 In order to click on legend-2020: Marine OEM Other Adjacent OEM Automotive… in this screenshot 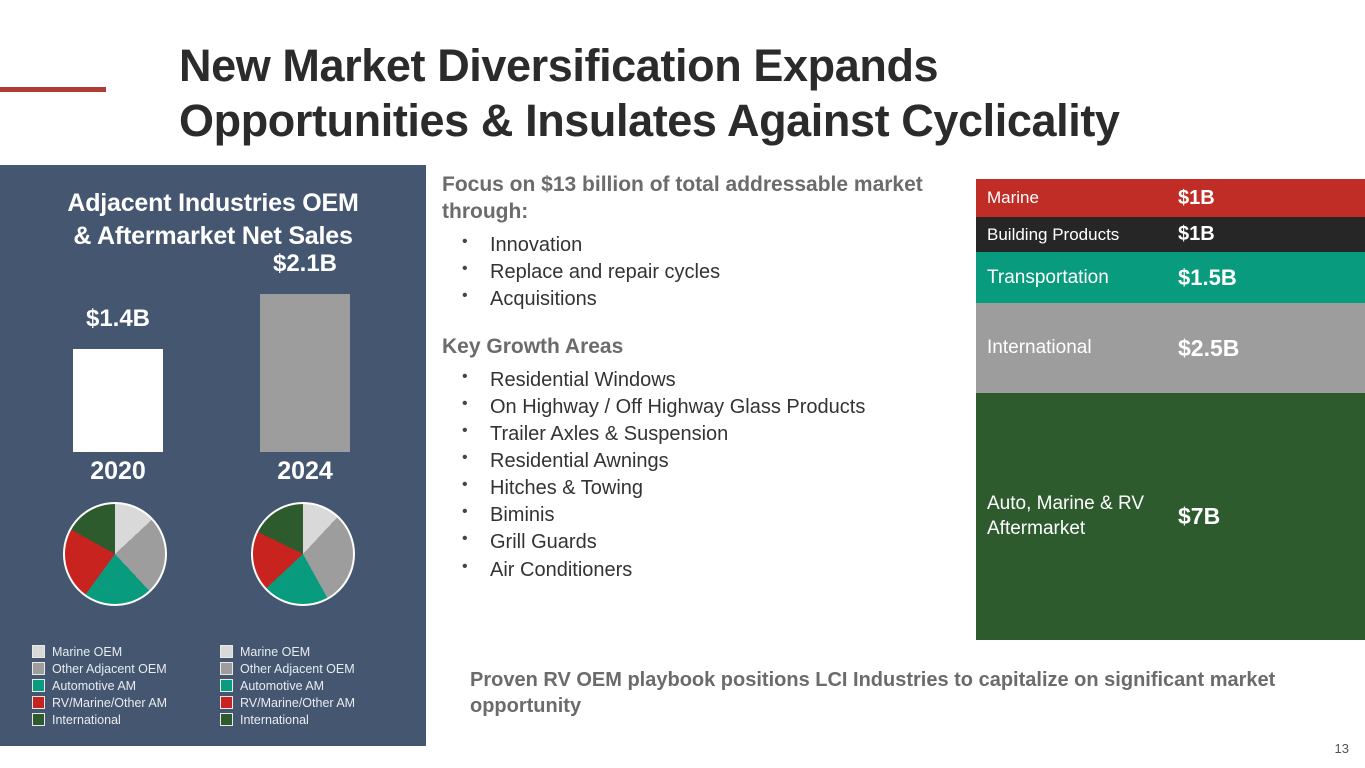, I will do `click(99, 685)`.